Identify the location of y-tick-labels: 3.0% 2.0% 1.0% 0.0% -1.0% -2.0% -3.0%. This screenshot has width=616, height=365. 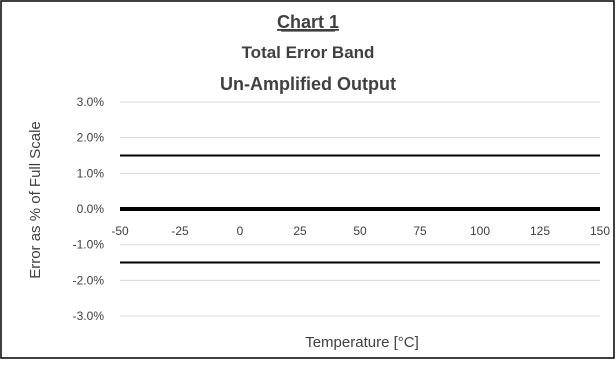
(89, 209).